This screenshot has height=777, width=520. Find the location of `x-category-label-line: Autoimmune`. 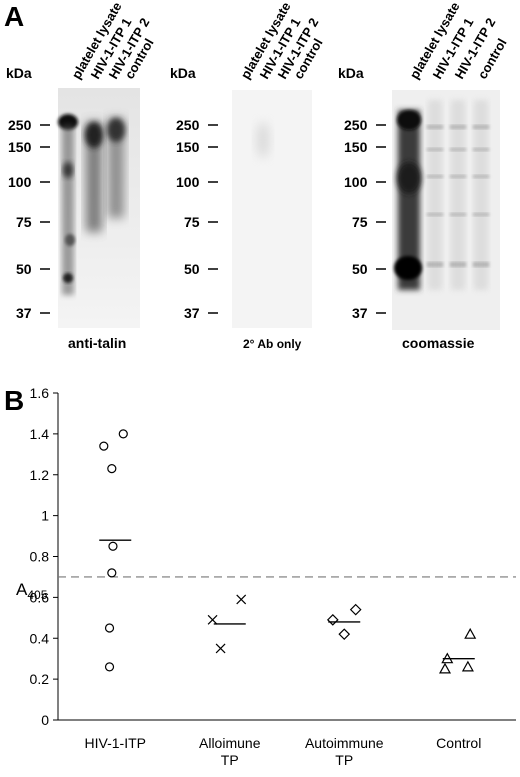

x-category-label-line: Autoimmune is located at coordinates (344, 743).